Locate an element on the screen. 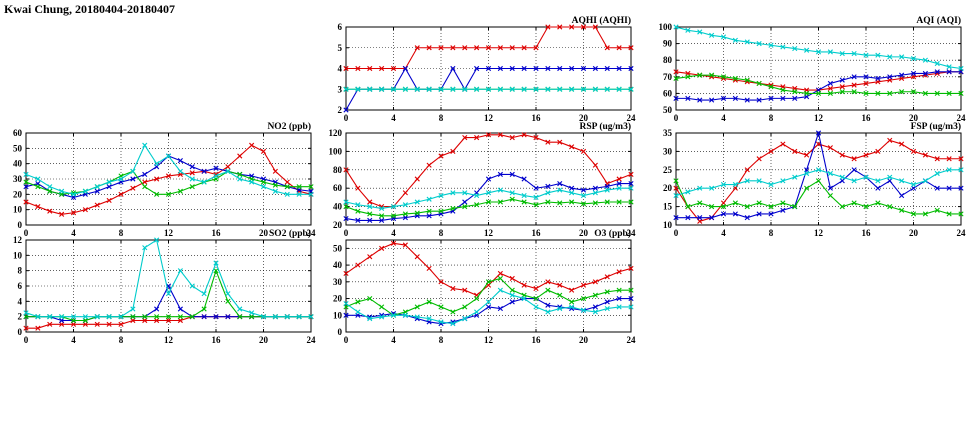 The image size is (975, 447). x-tick-label: 12 is located at coordinates (489, 118).